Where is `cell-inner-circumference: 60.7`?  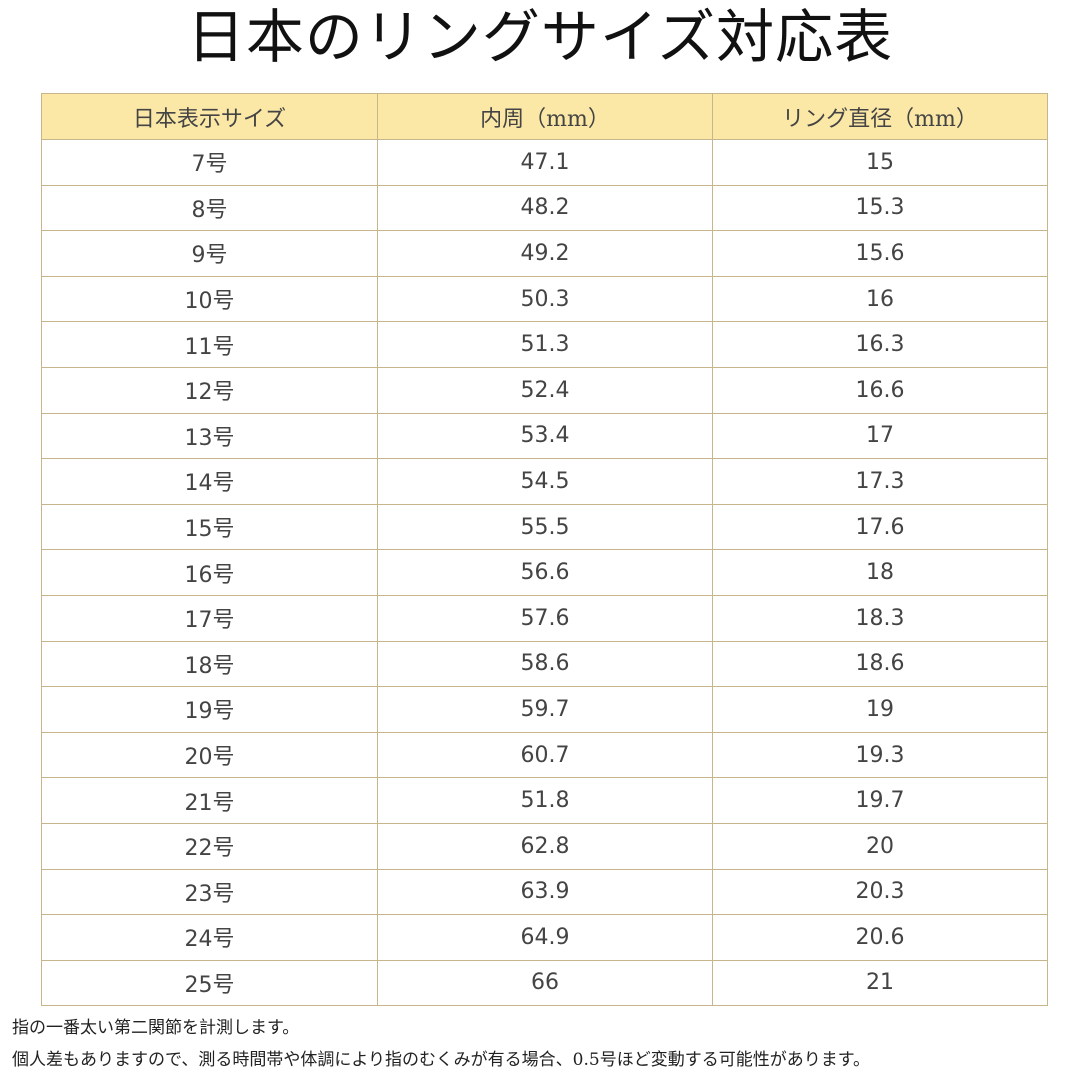
cell-inner-circumference: 60.7 is located at coordinates (545, 755).